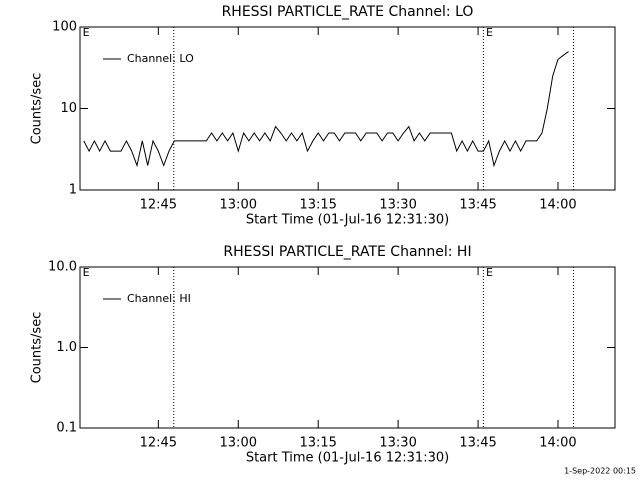 The width and height of the screenshot is (640, 480). I want to click on footer: 1-Sep-2022 00:15, so click(600, 471).